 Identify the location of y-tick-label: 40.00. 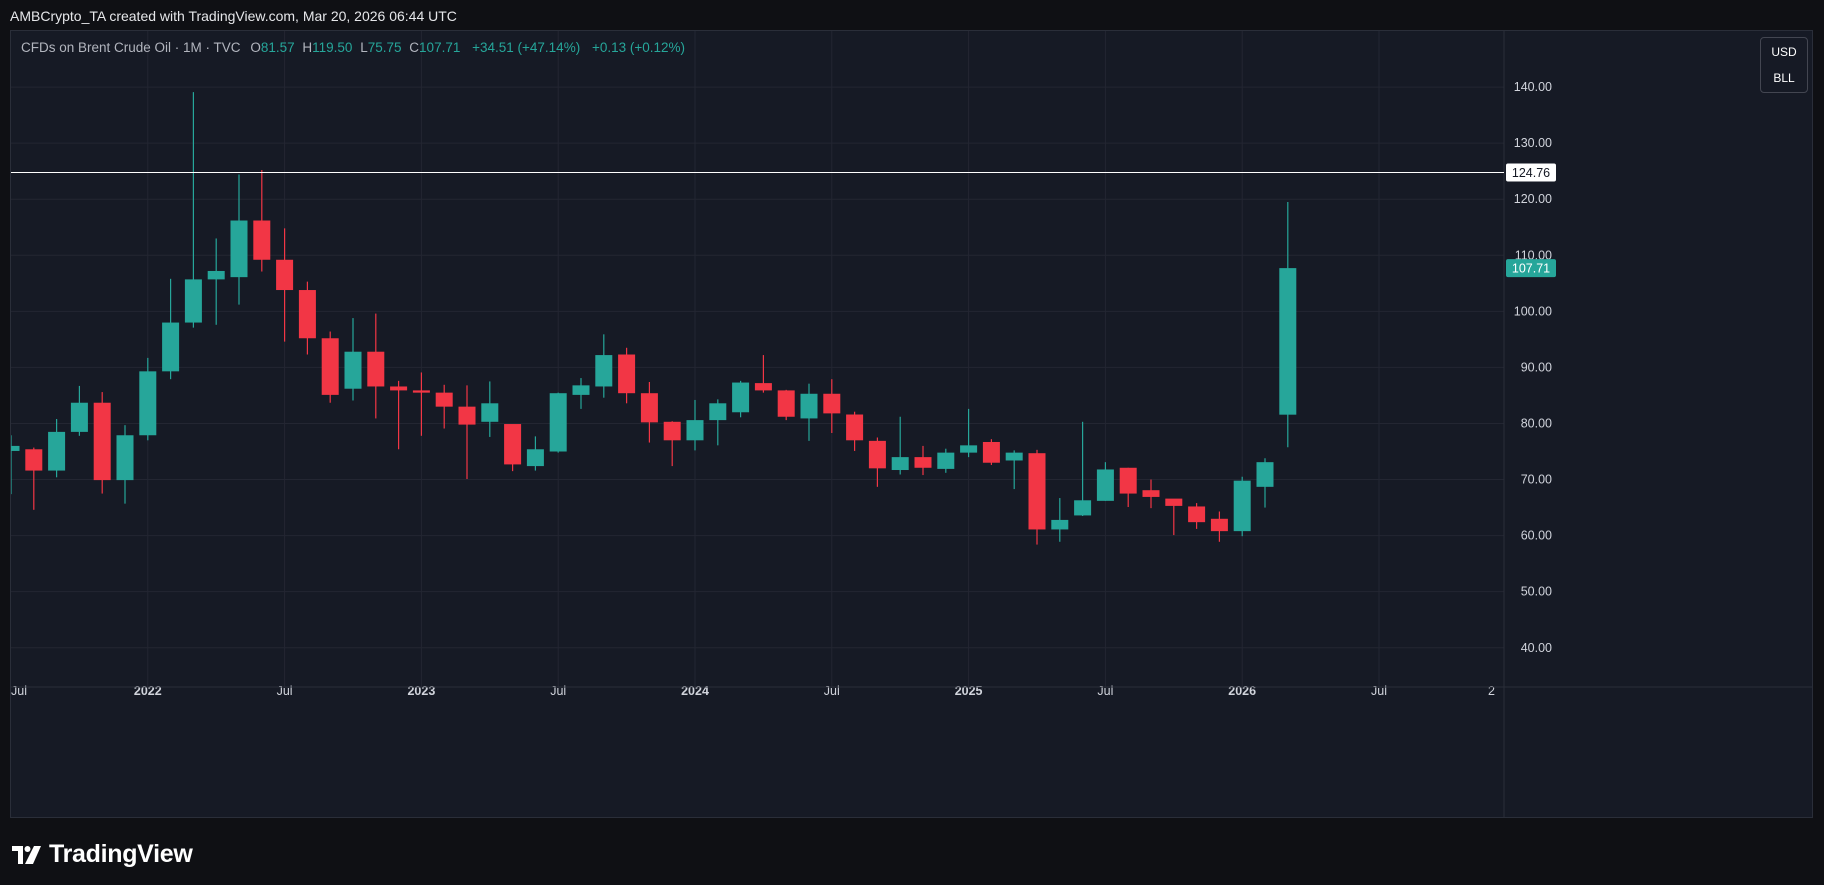
(1536, 648).